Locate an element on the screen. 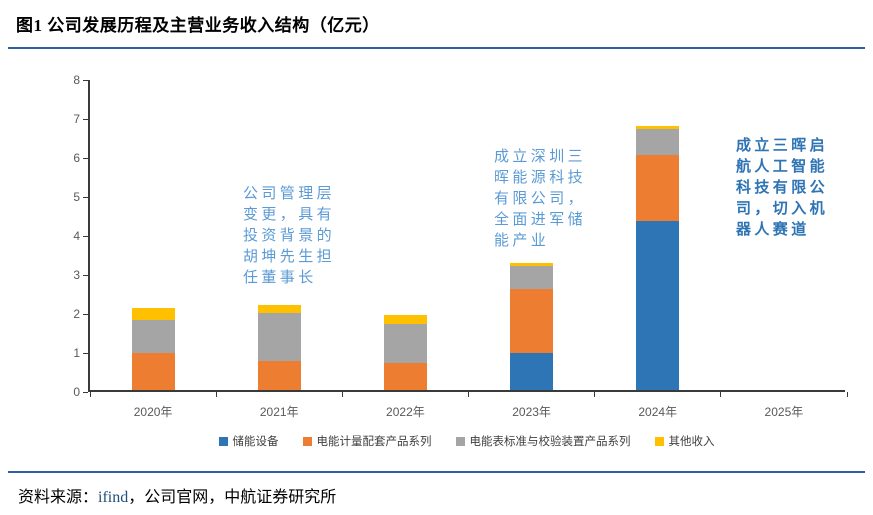 The image size is (873, 515). source-ifind: ifind is located at coordinates (113, 497).